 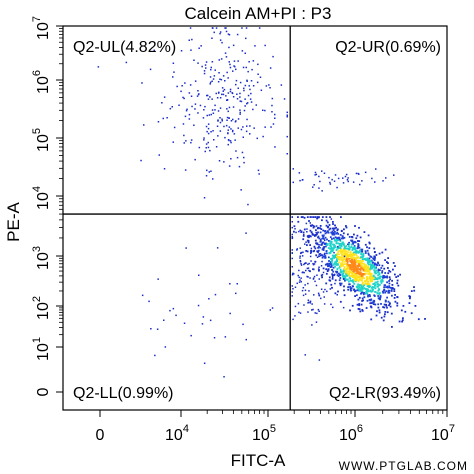 I want to click on y-tick-label: 0, so click(x=43, y=391).